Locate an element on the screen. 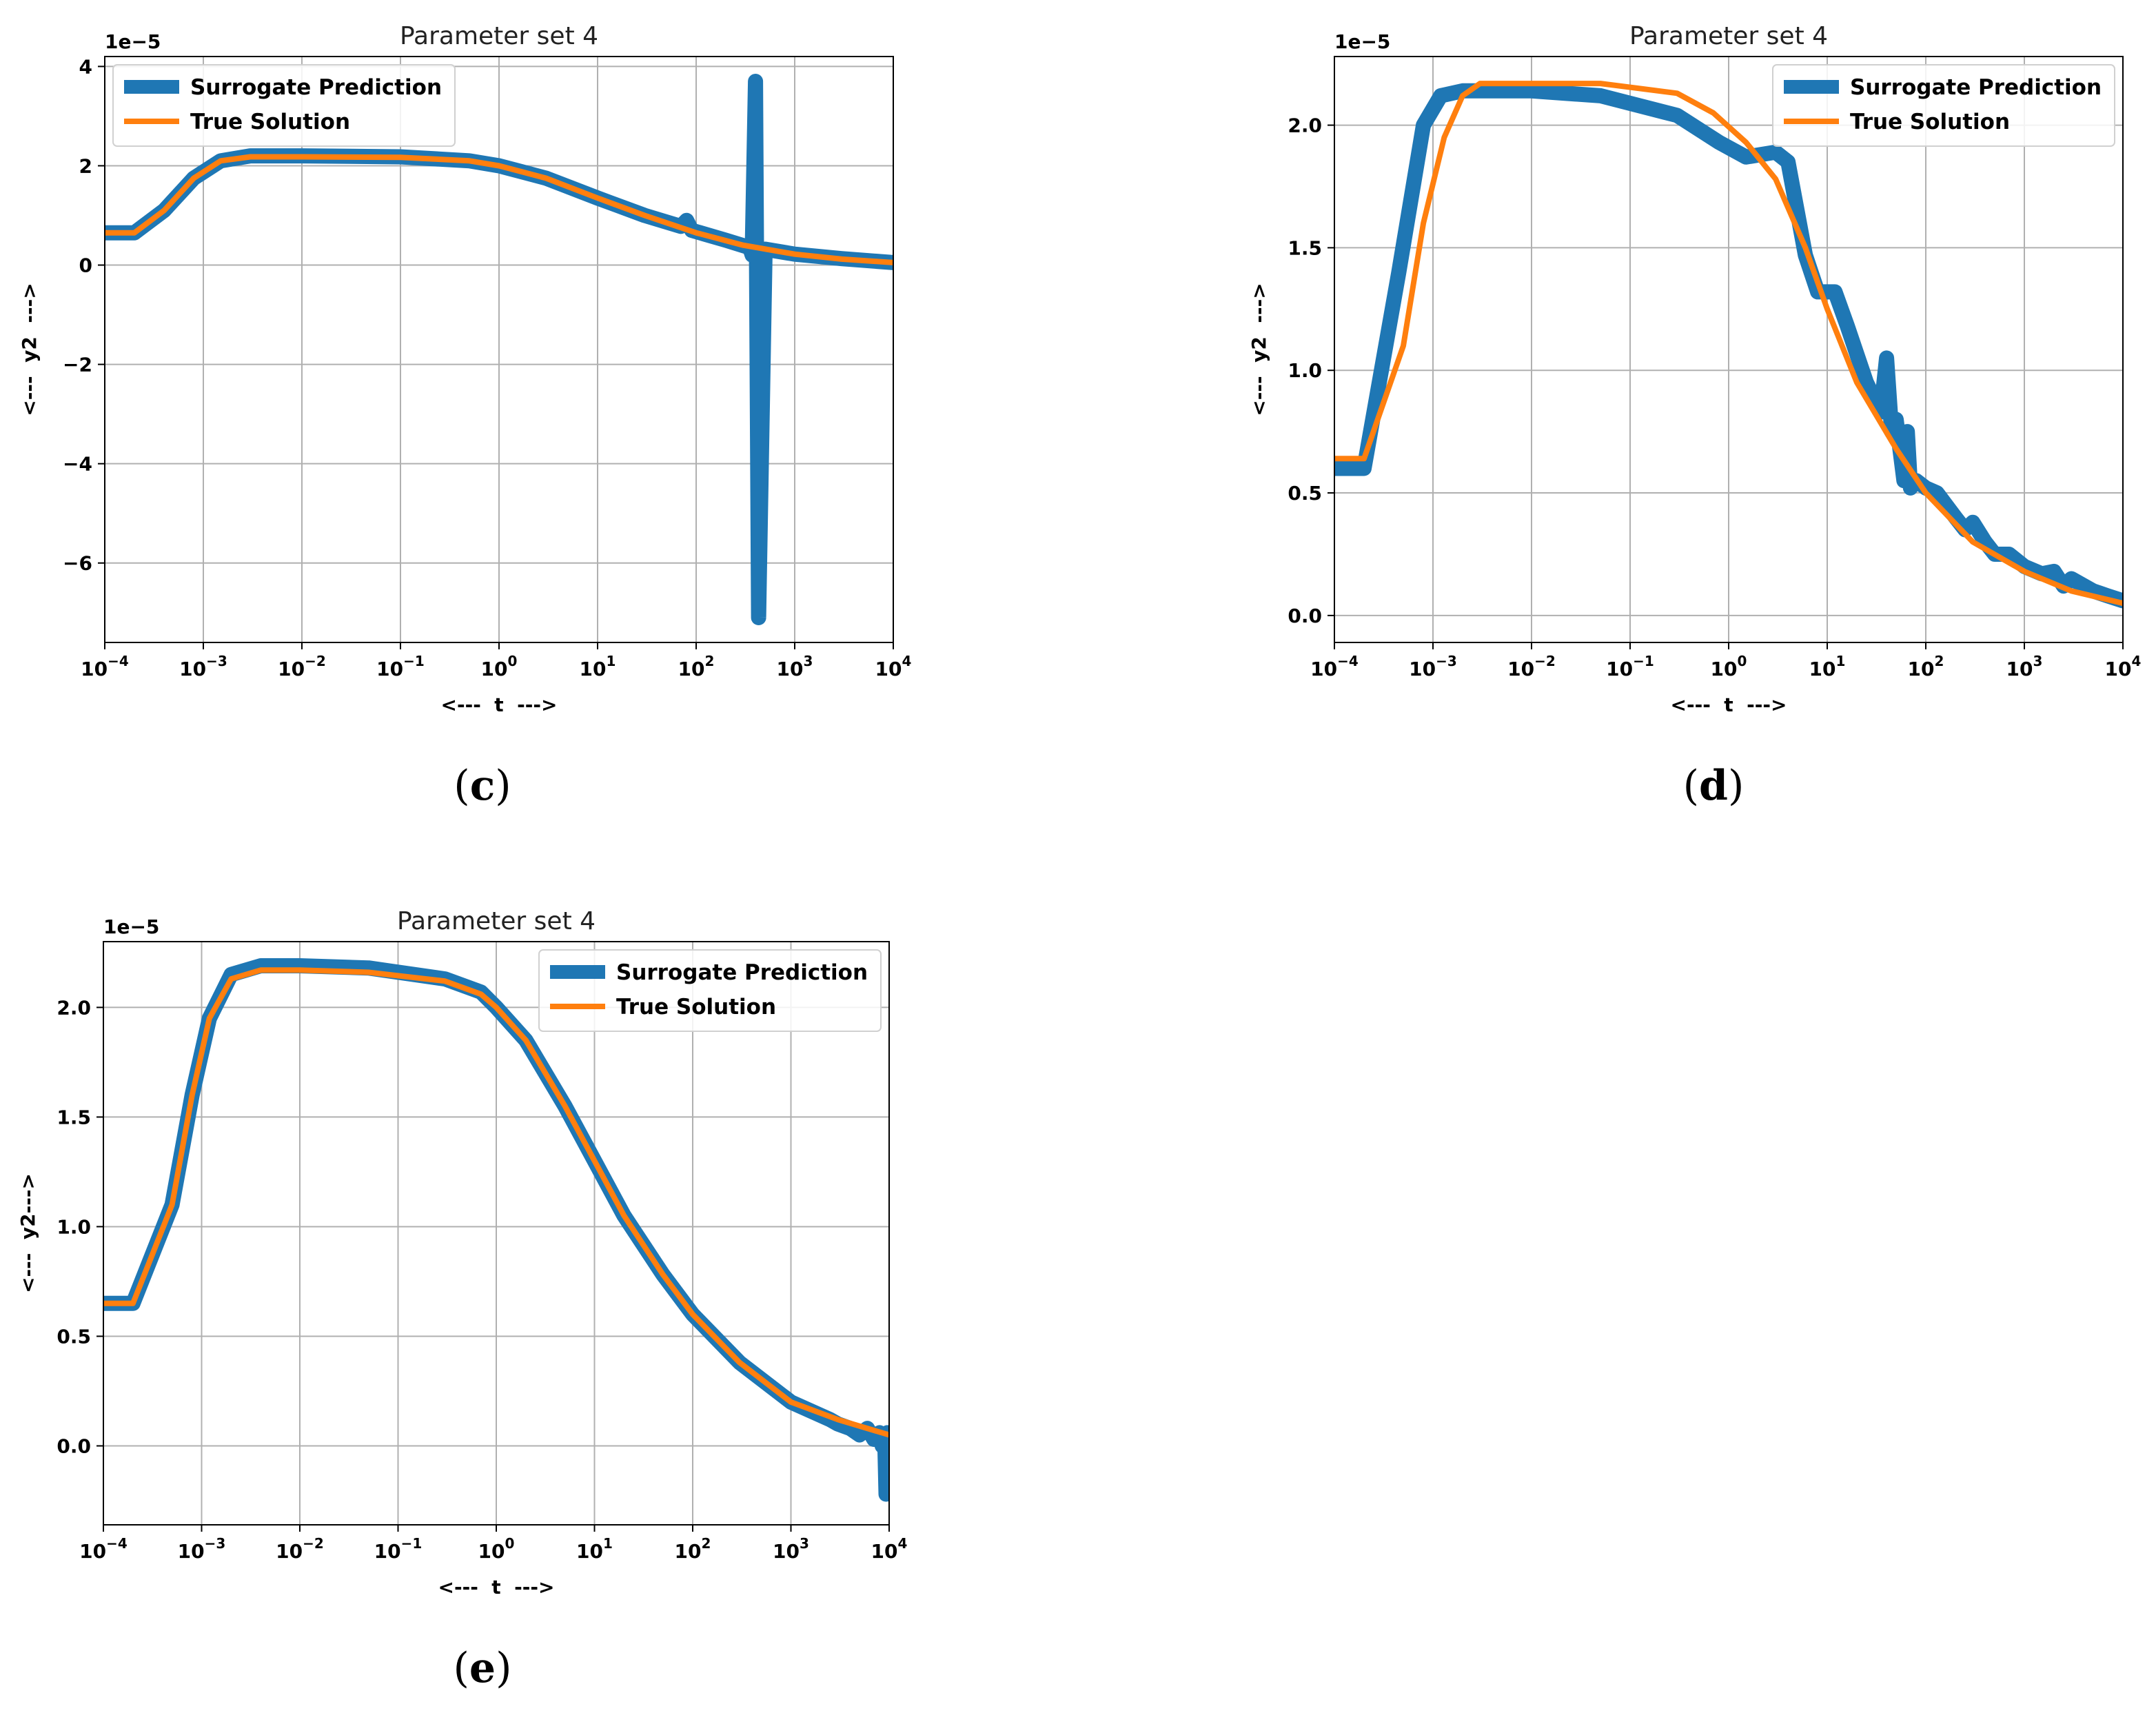  panel-caption: (d) is located at coordinates (1714, 786).